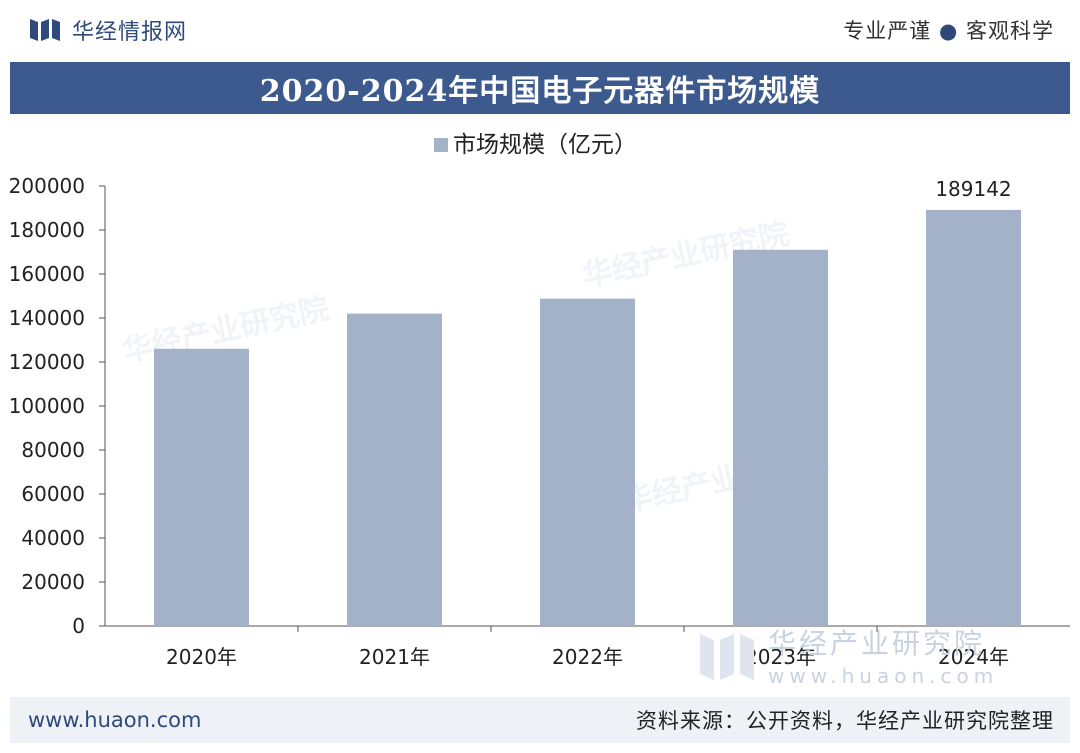  What do you see at coordinates (47, 186) in the screenshot?
I see `y-tick-label: 200000` at bounding box center [47, 186].